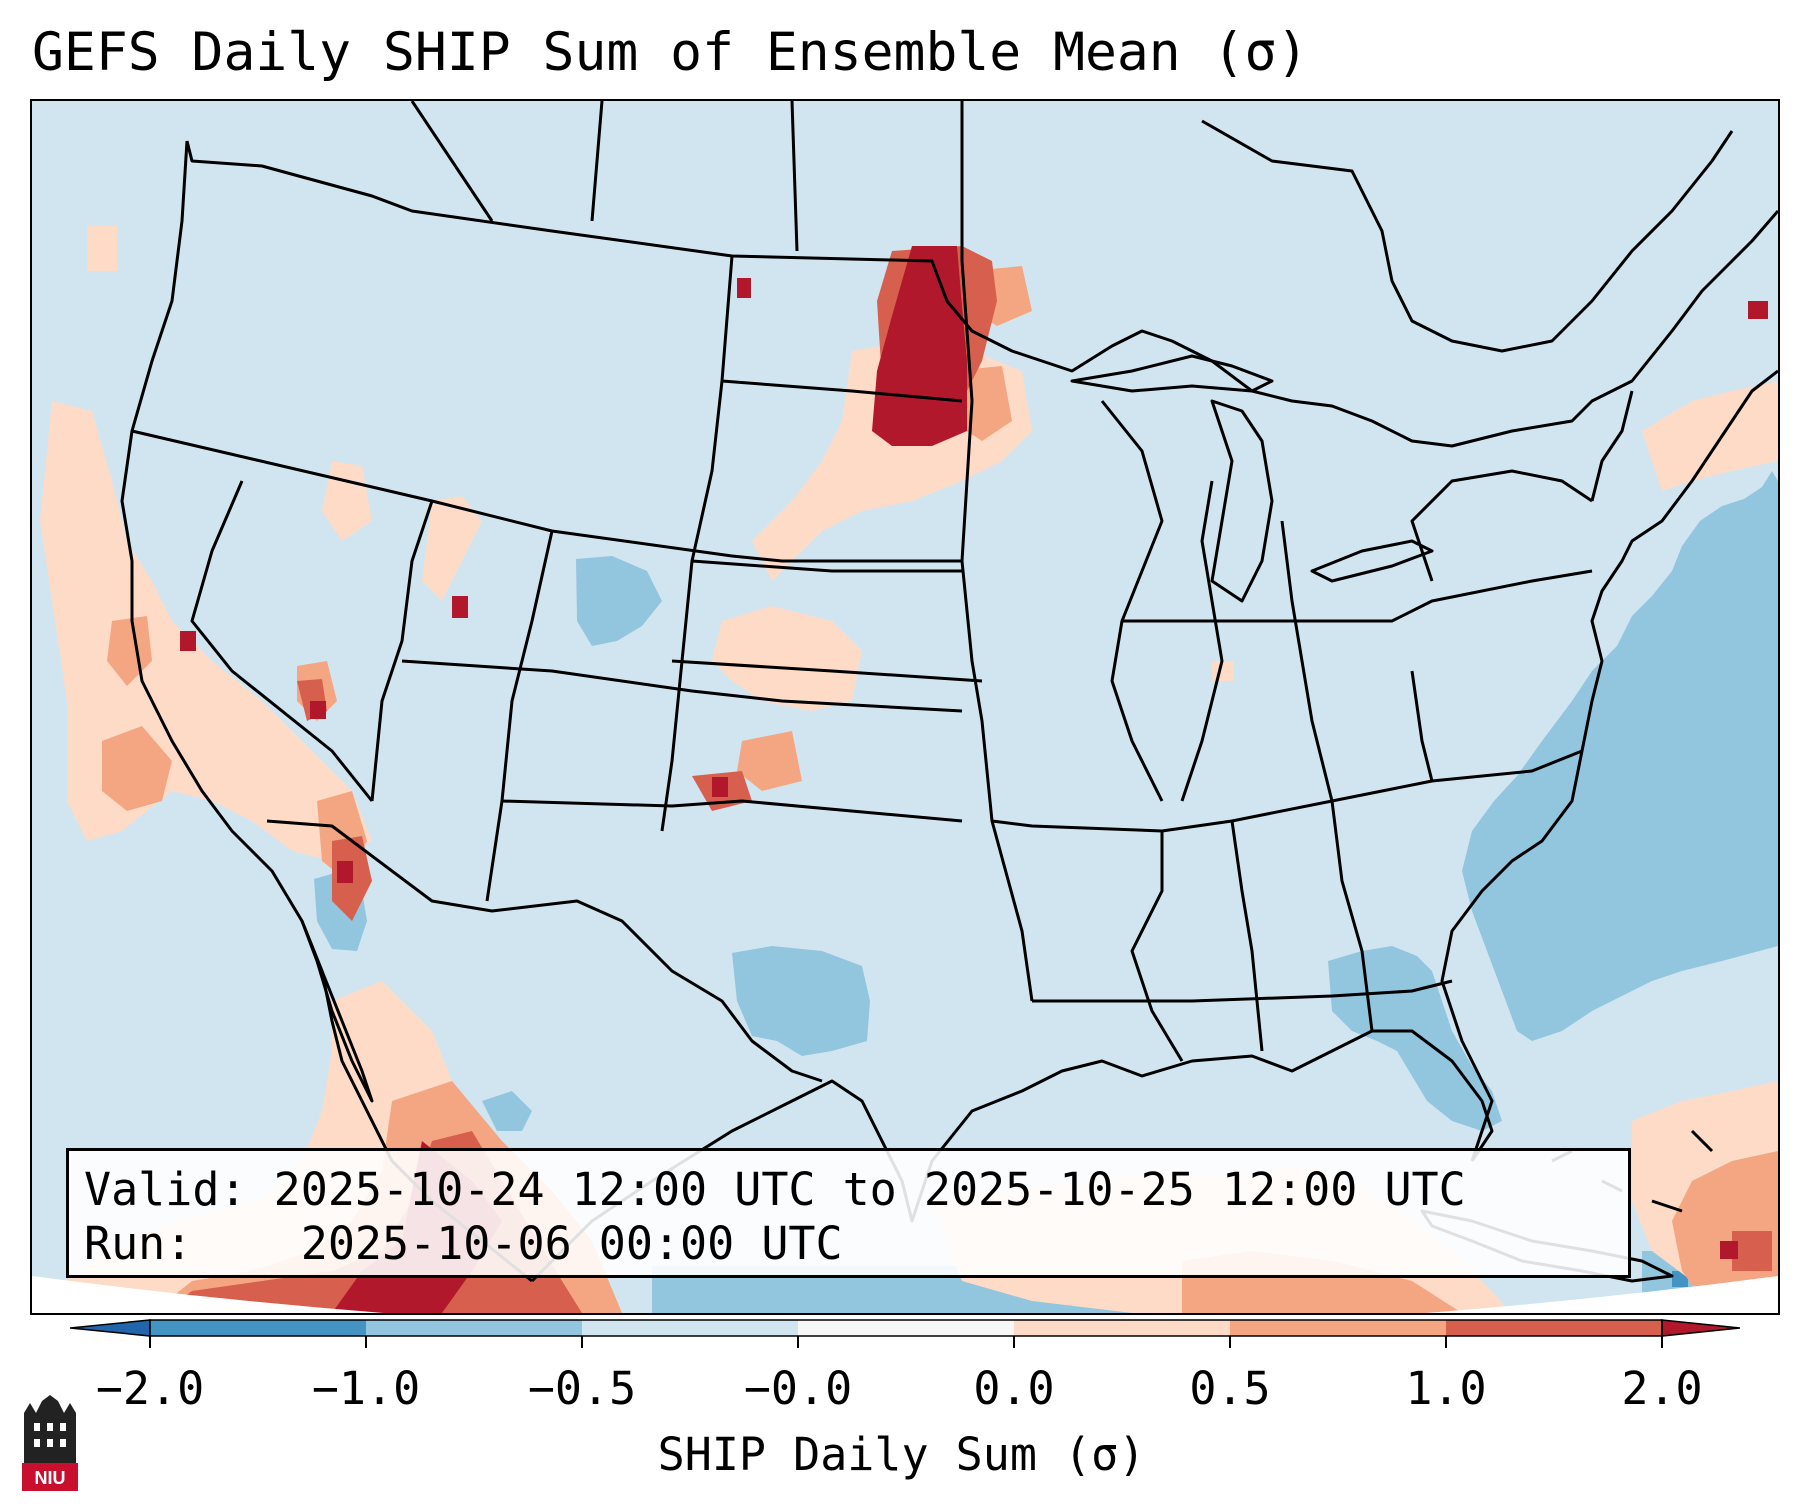 Image resolution: width=1803 pixels, height=1506 pixels. Describe the element at coordinates (1700, 1328) in the screenshot. I see `colorbar-over-arrow` at that location.